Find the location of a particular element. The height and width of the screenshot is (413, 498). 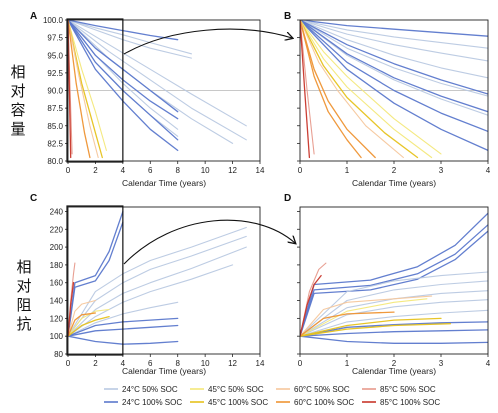

panel-letter: D is located at coordinates (287, 198).